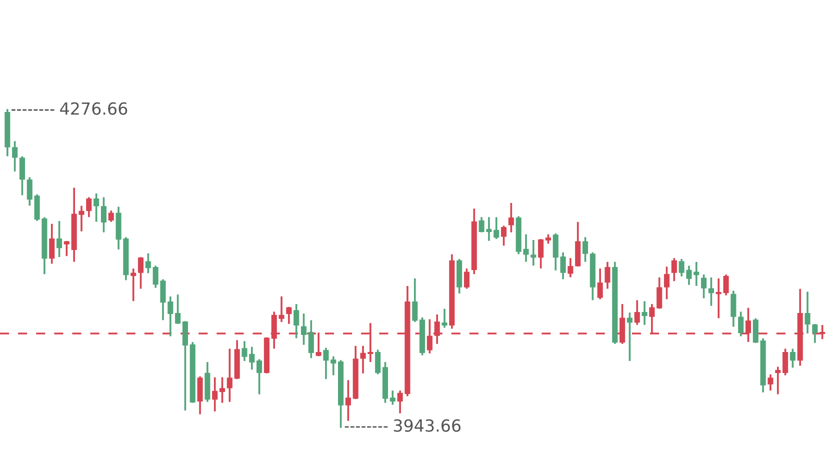  I want to click on annotation: 3943.66, so click(427, 425).